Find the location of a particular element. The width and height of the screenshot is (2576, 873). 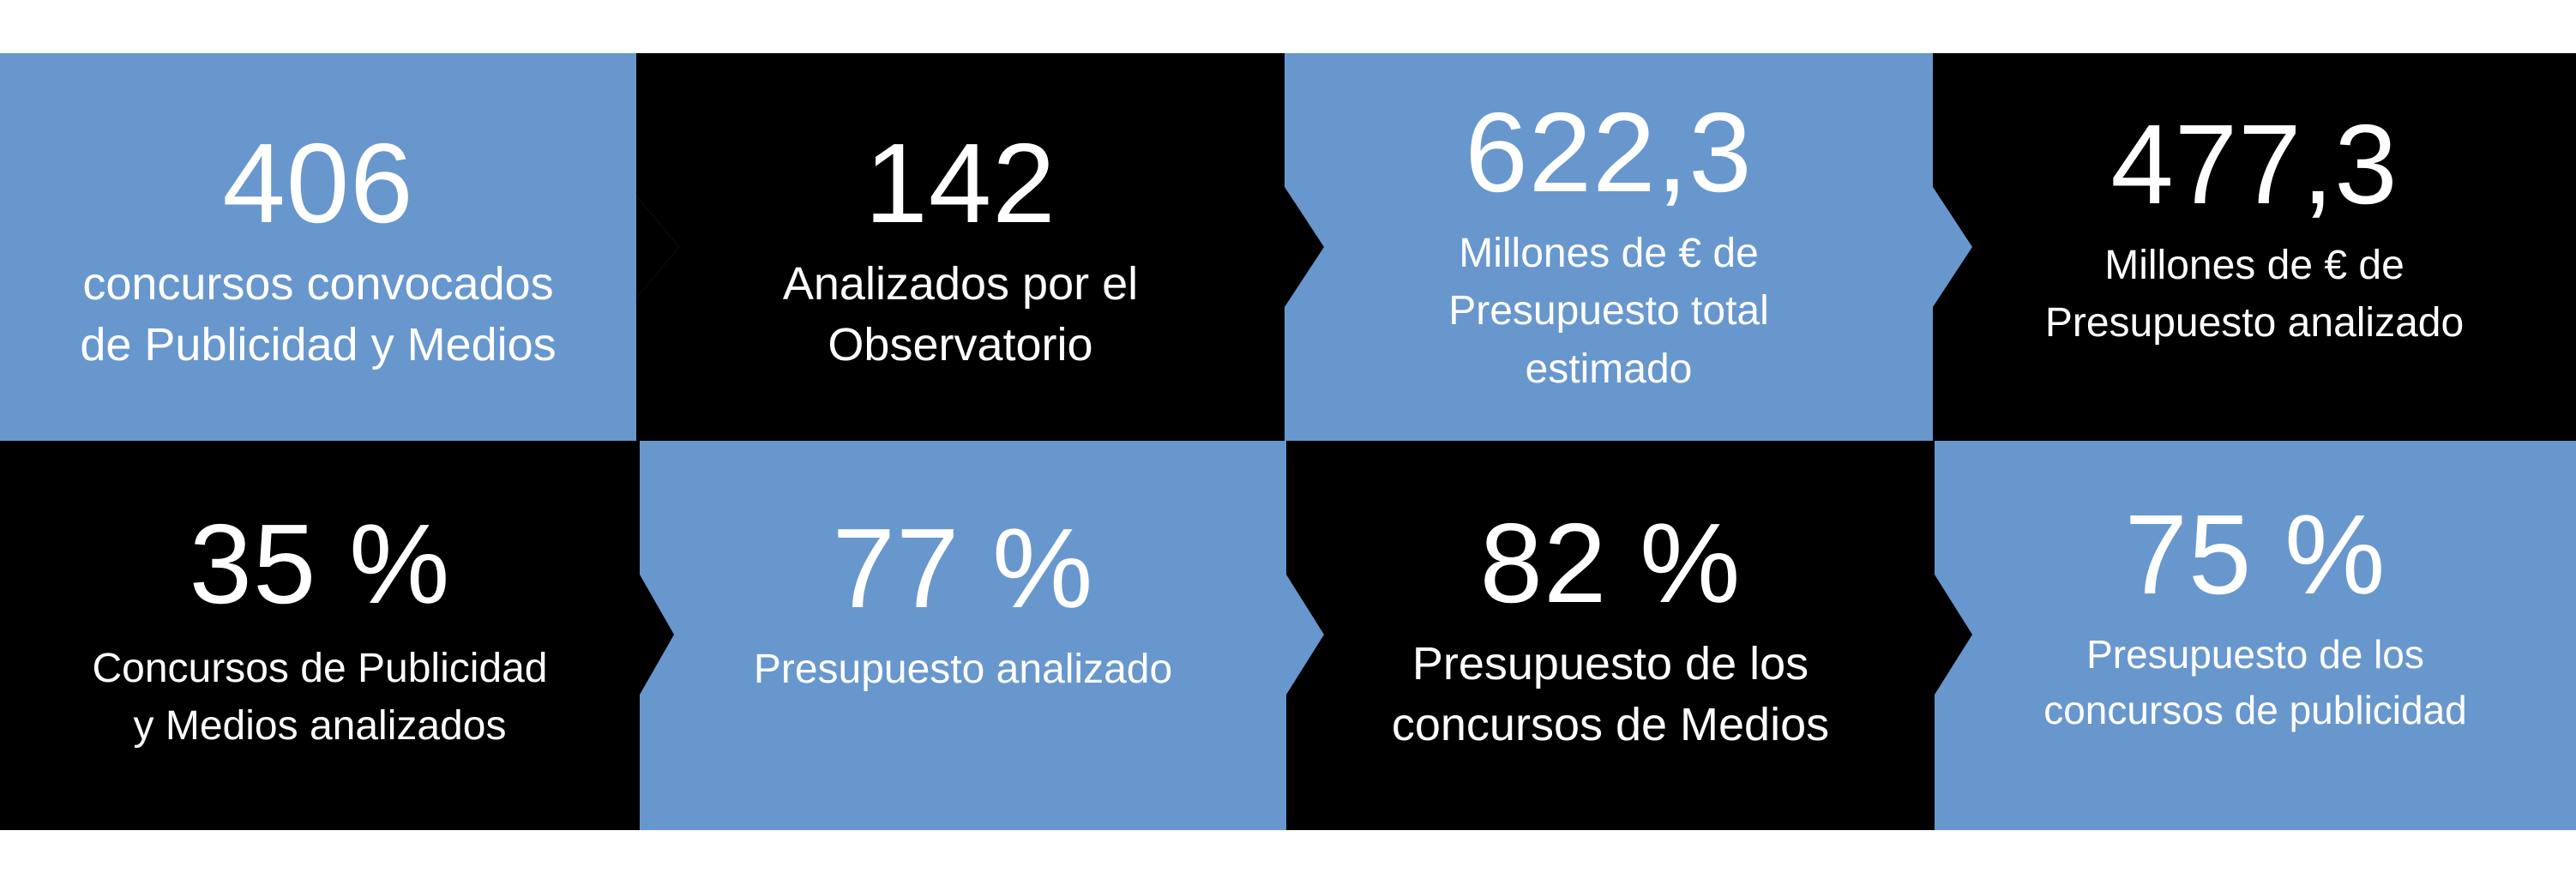

stat-value: 75 % is located at coordinates (2255, 554).